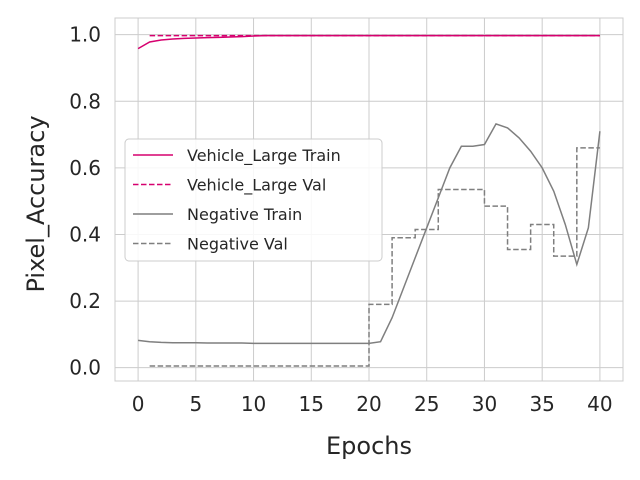 The height and width of the screenshot is (480, 640). What do you see at coordinates (85, 168) in the screenshot?
I see `y-tick-label: 0.6` at bounding box center [85, 168].